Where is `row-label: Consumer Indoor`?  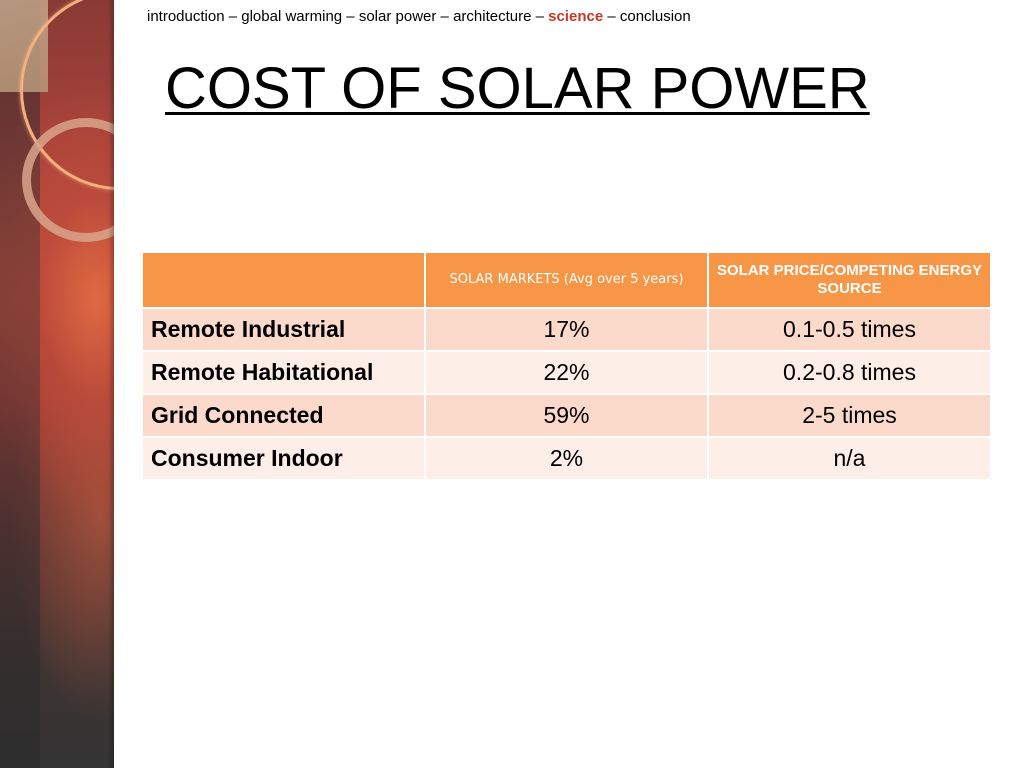
row-label: Consumer Indoor is located at coordinates (283, 458).